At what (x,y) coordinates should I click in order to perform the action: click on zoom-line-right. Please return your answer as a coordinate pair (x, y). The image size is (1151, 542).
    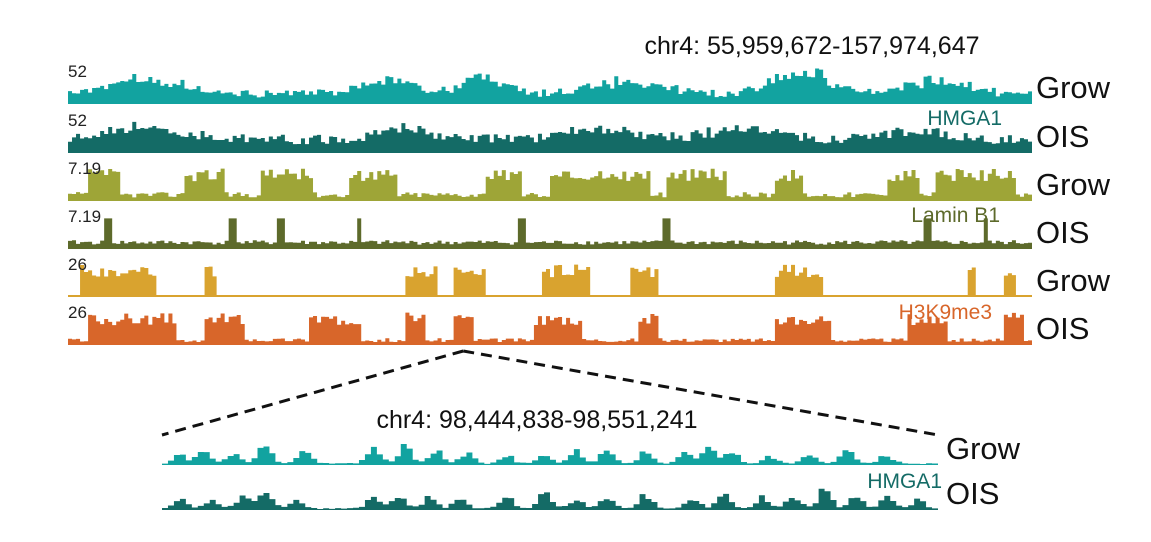
    Looking at the image, I should click on (700, 393).